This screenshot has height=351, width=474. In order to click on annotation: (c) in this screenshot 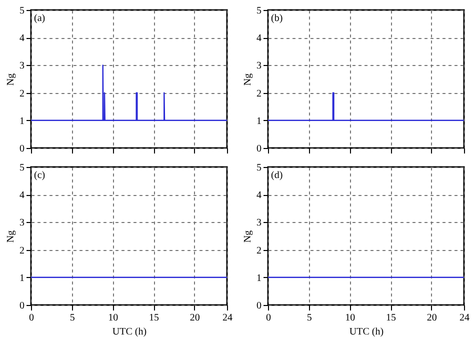, I will do `click(40, 175)`.